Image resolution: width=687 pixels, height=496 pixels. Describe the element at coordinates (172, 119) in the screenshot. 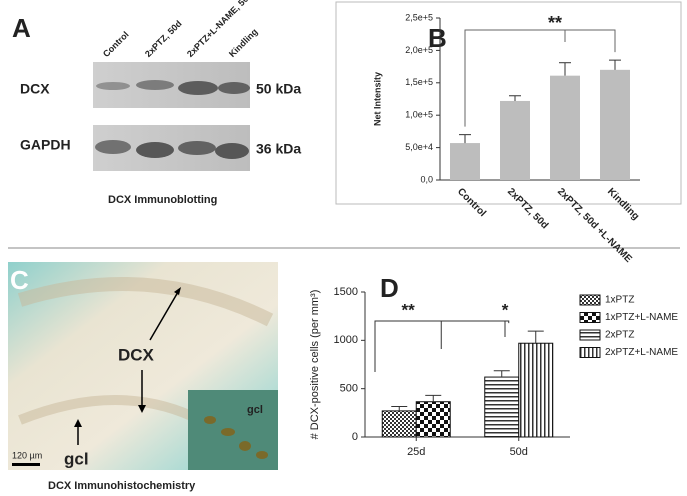

I see `bands` at that location.